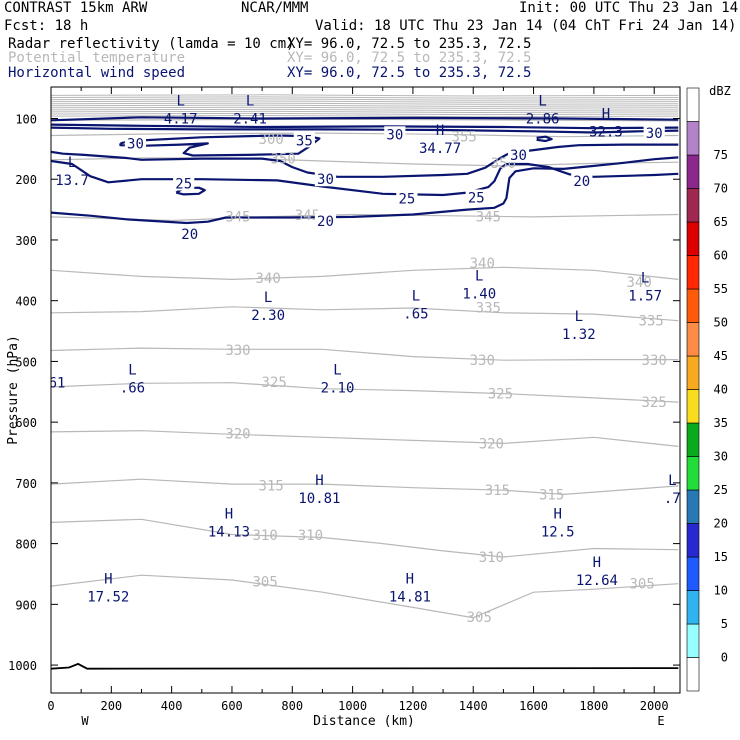  Describe the element at coordinates (721, 155) in the screenshot. I see `colorbar-level-label: 75` at that location.